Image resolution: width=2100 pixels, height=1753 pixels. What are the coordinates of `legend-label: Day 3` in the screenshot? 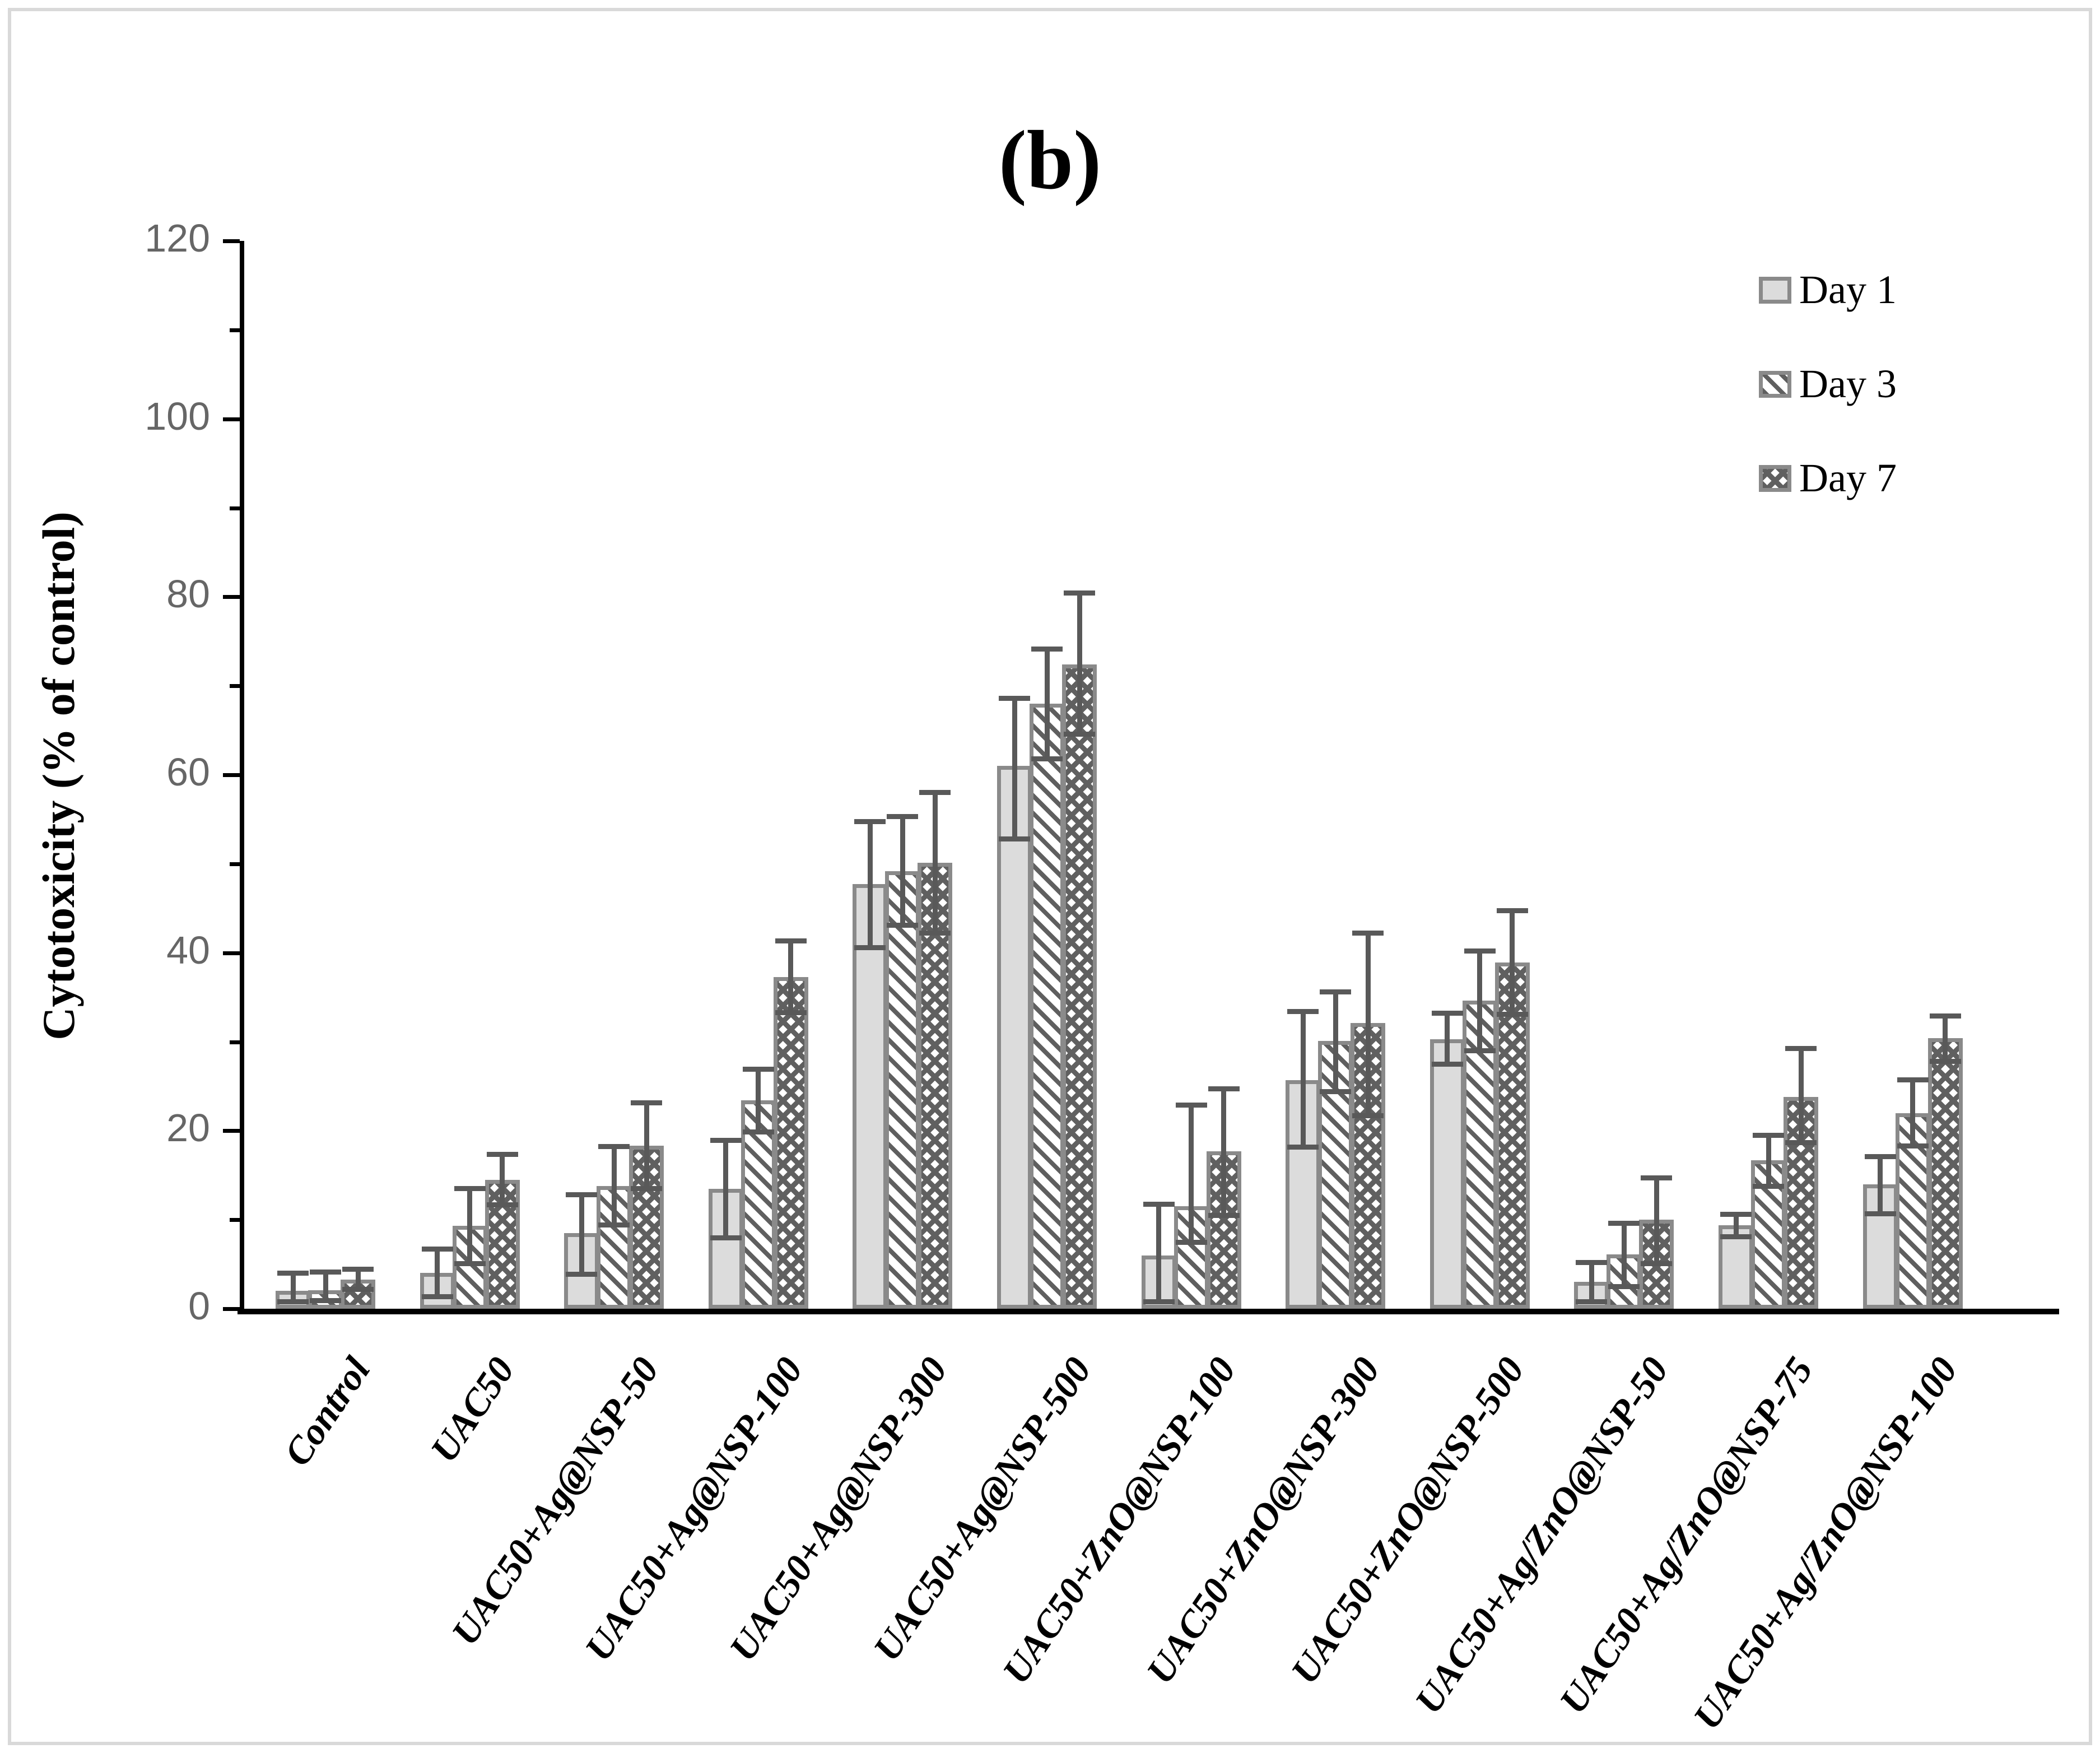 It's located at (1848, 383).